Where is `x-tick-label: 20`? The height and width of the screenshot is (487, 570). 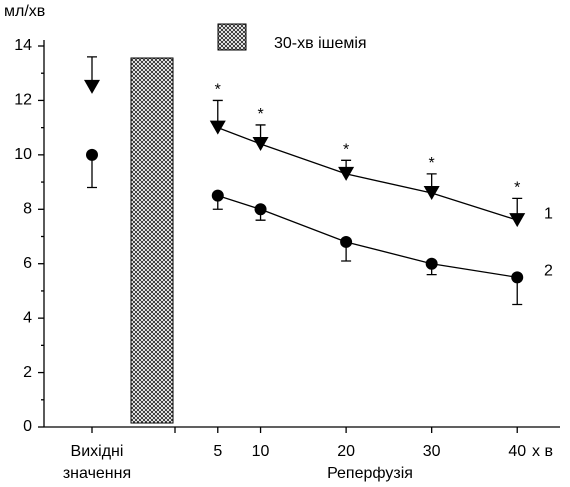 x-tick-label: 20 is located at coordinates (346, 451).